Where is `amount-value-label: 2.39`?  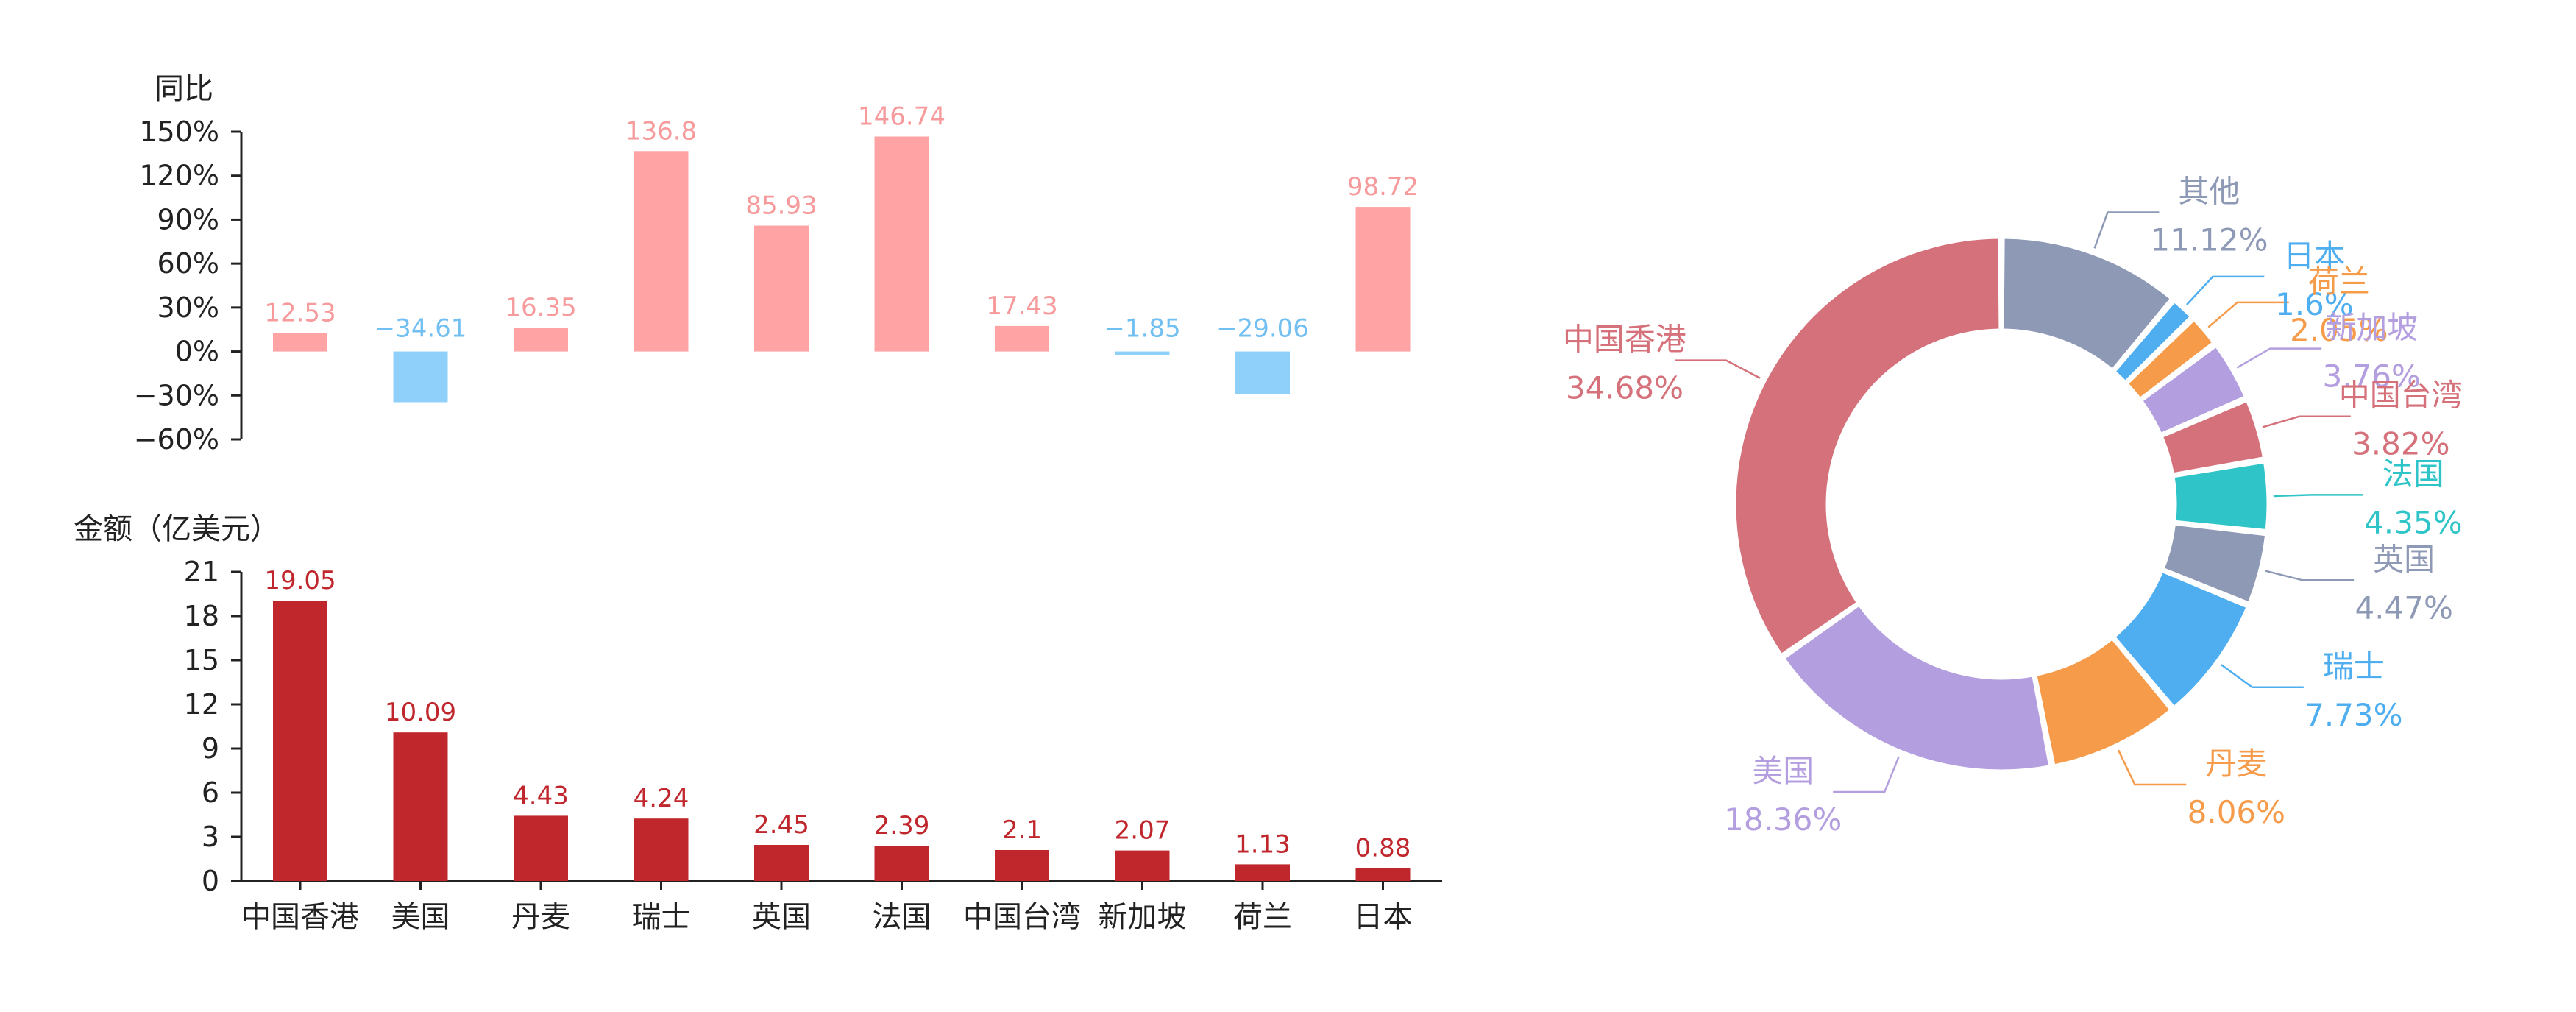 amount-value-label: 2.39 is located at coordinates (902, 826).